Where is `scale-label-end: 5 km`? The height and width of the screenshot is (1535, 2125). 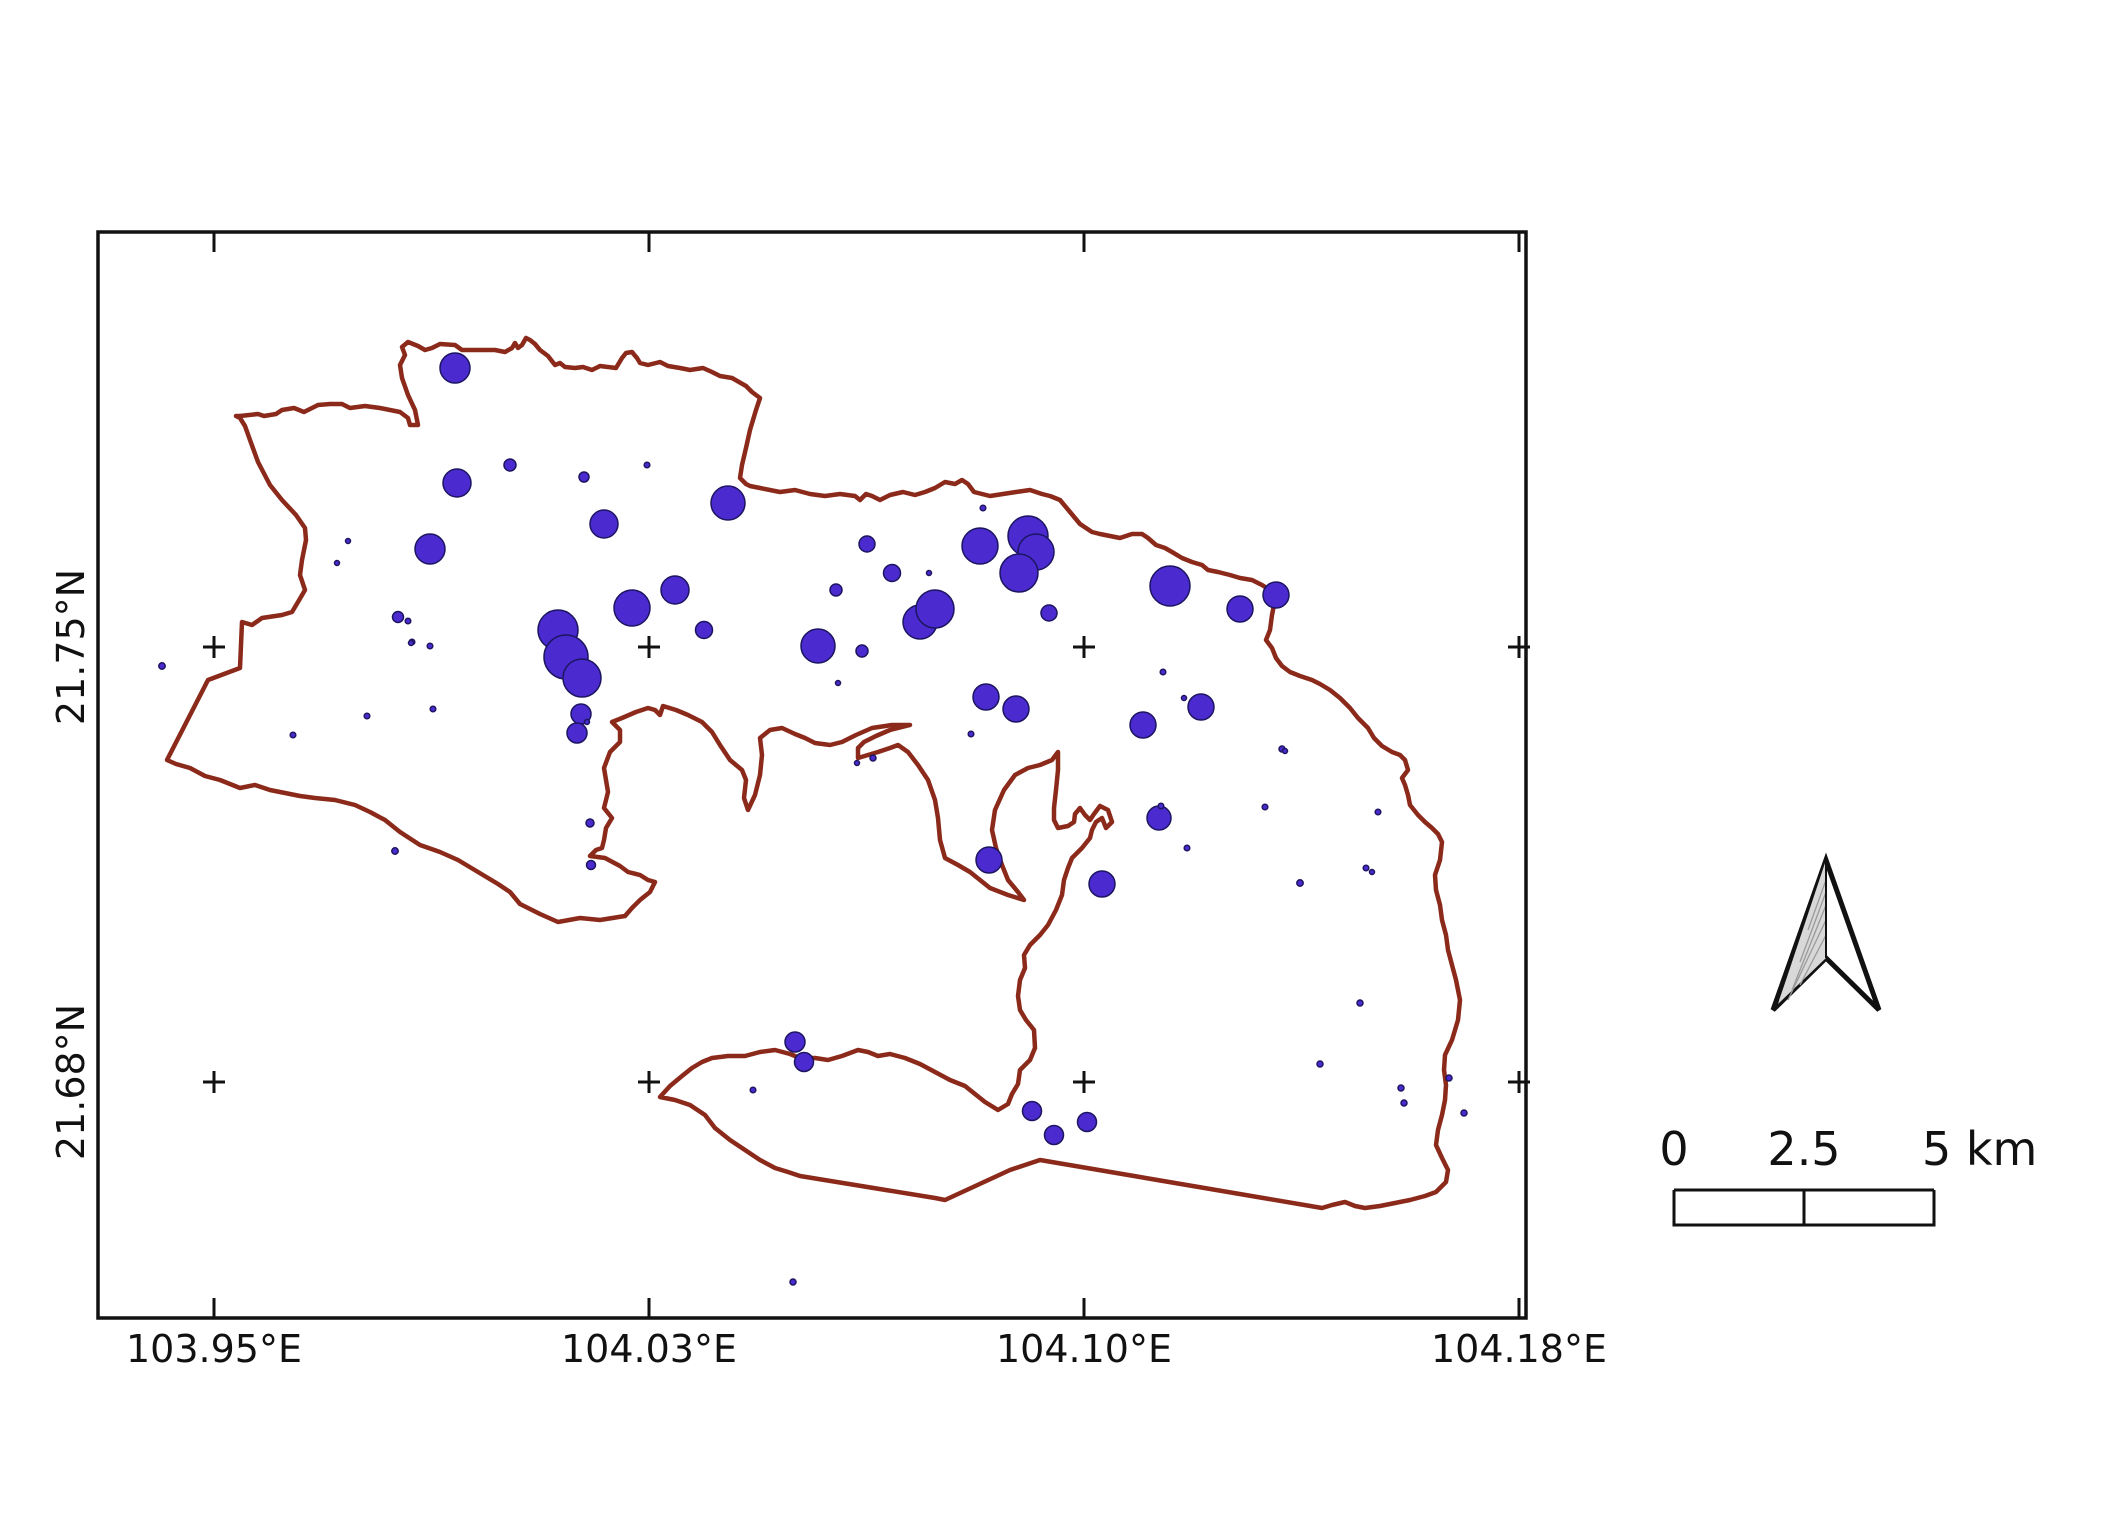 scale-label-end: 5 km is located at coordinates (1979, 1149).